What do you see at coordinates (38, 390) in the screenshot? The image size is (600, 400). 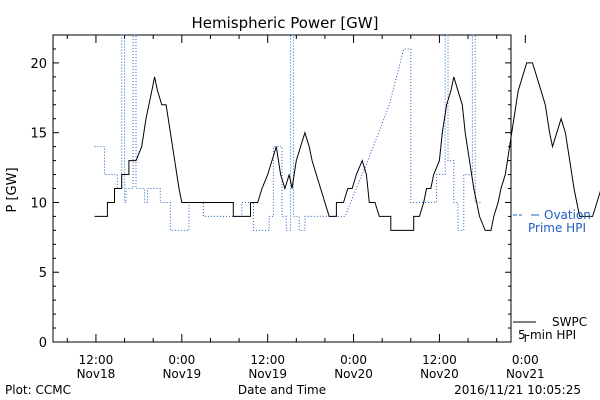 I see `footer-plot-credit: Plot: CCMC` at bounding box center [38, 390].